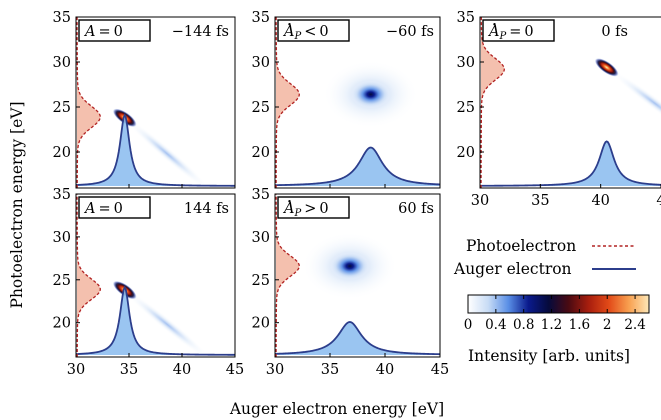 The width and height of the screenshot is (661, 420). I want to click on panel-time: 144 fs, so click(206, 209).